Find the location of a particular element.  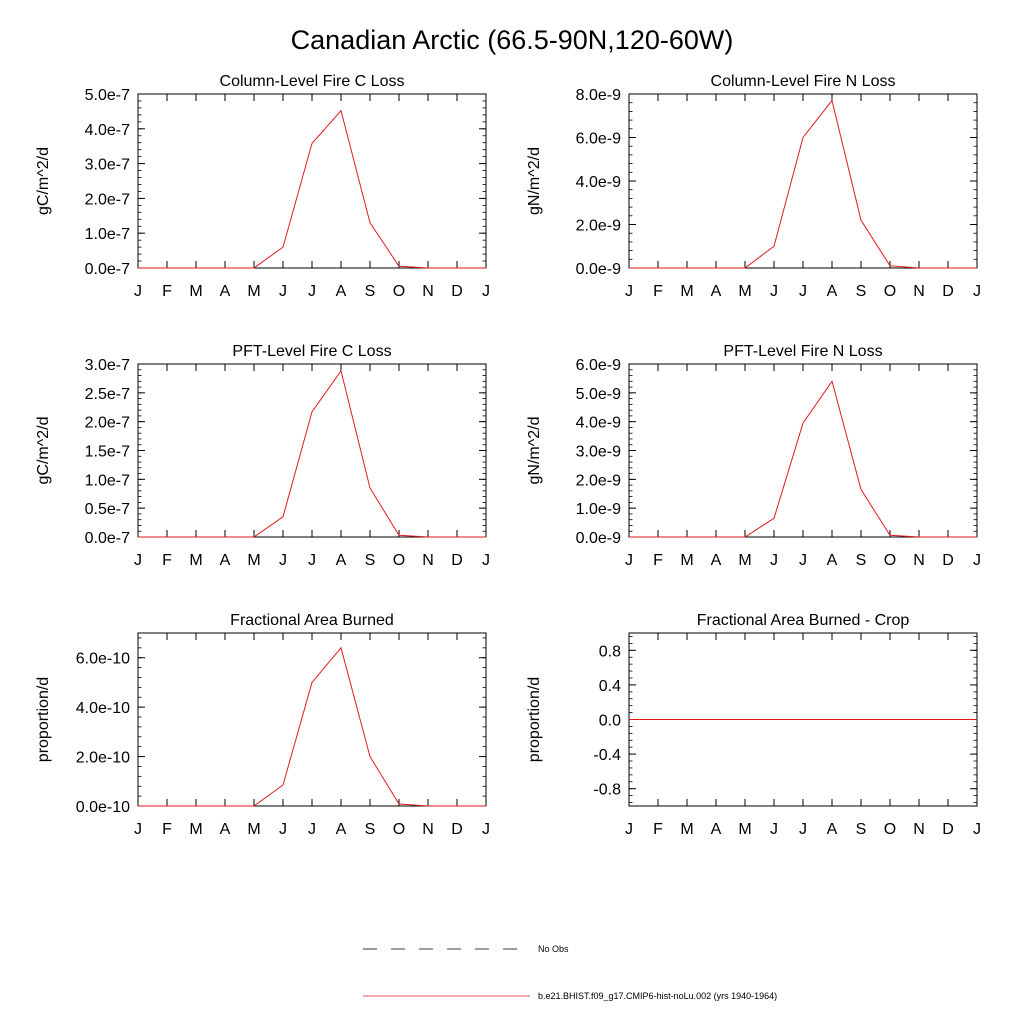

y-tick-label: -0.4 is located at coordinates (607, 755).